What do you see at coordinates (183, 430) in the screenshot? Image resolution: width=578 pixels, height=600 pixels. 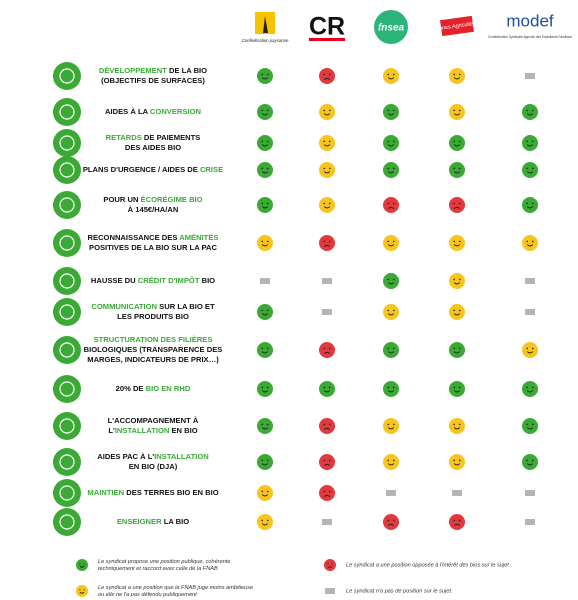 I see `label-text: EN BIO` at bounding box center [183, 430].